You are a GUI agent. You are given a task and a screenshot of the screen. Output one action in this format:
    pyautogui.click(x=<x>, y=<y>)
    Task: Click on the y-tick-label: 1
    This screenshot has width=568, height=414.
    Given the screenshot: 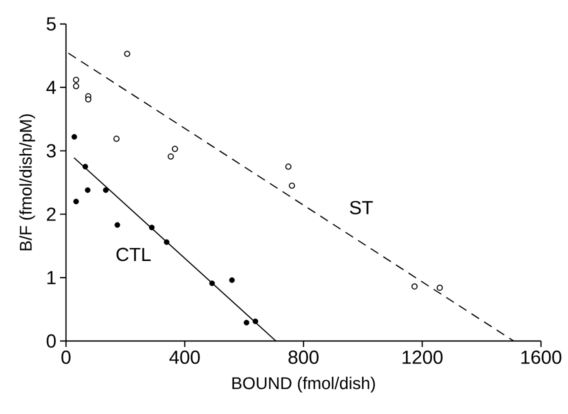 What is the action you would take?
    pyautogui.click(x=51, y=277)
    